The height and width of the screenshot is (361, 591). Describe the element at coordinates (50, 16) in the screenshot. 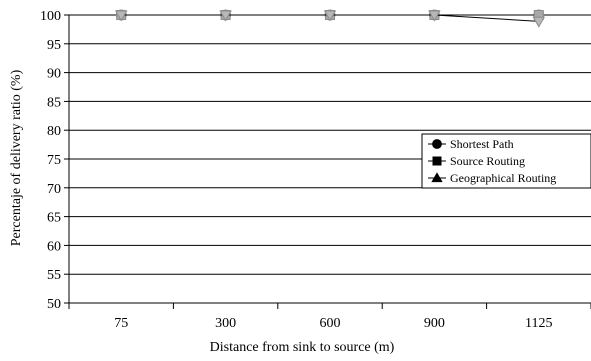

I see `y-tick-label: 100` at that location.